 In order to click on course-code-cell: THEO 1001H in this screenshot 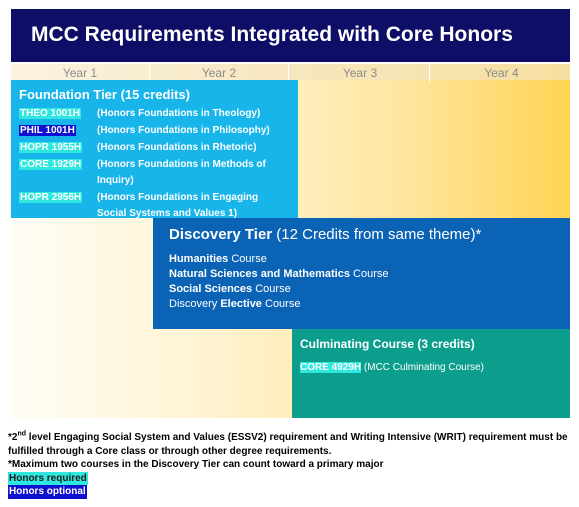, I will do `click(58, 114)`.